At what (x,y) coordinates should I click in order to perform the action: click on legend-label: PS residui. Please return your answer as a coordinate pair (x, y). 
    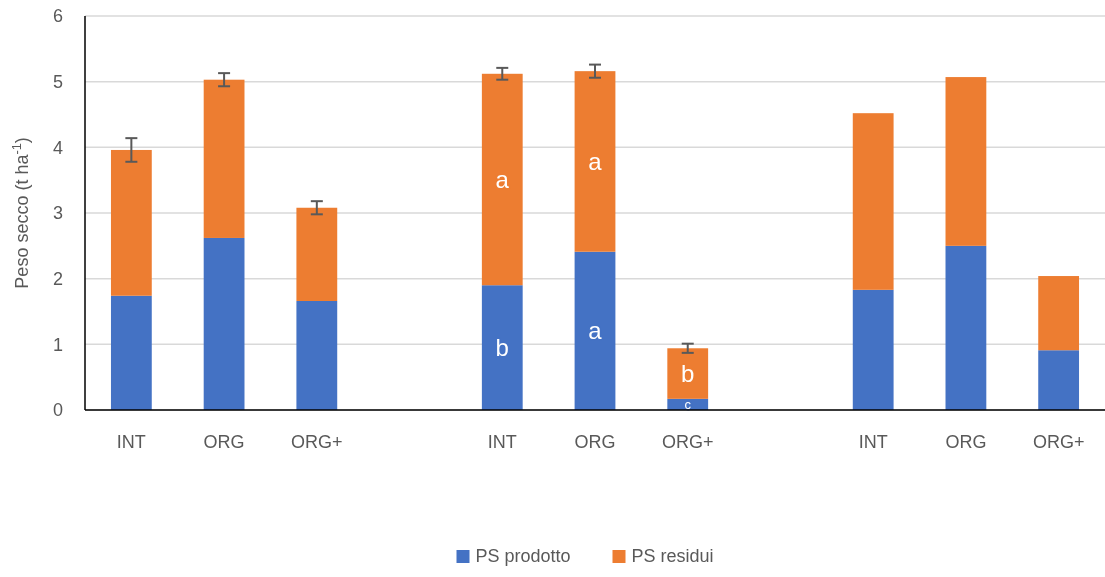
    Looking at the image, I should click on (672, 556).